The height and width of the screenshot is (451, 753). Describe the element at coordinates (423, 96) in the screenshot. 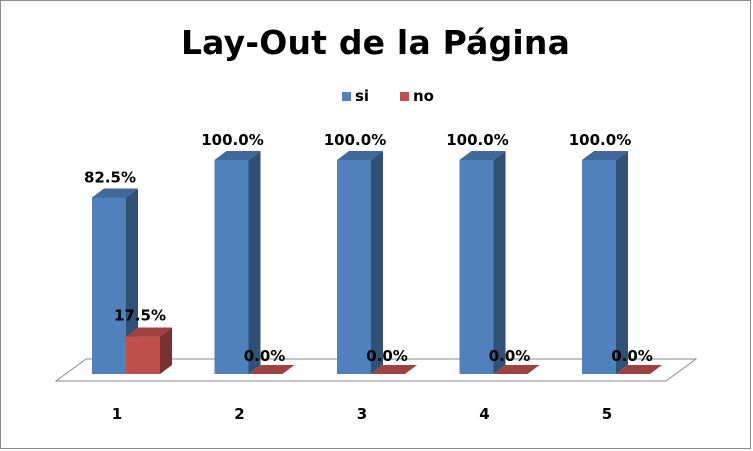

I see `legend-label-no: no` at that location.